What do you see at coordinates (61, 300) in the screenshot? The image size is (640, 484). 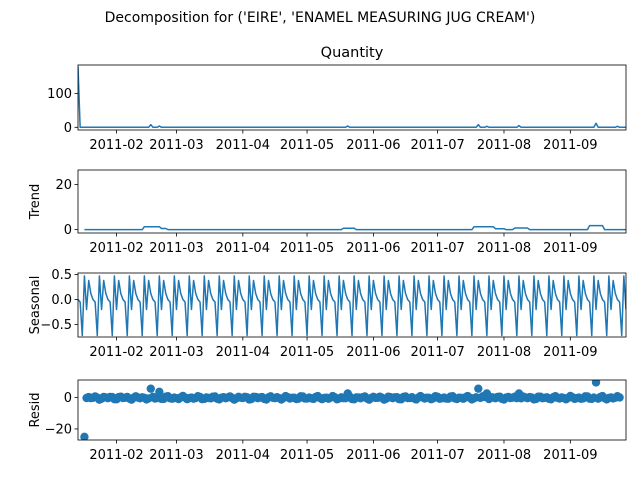 I see `y-tick-label: 0.0` at bounding box center [61, 300].